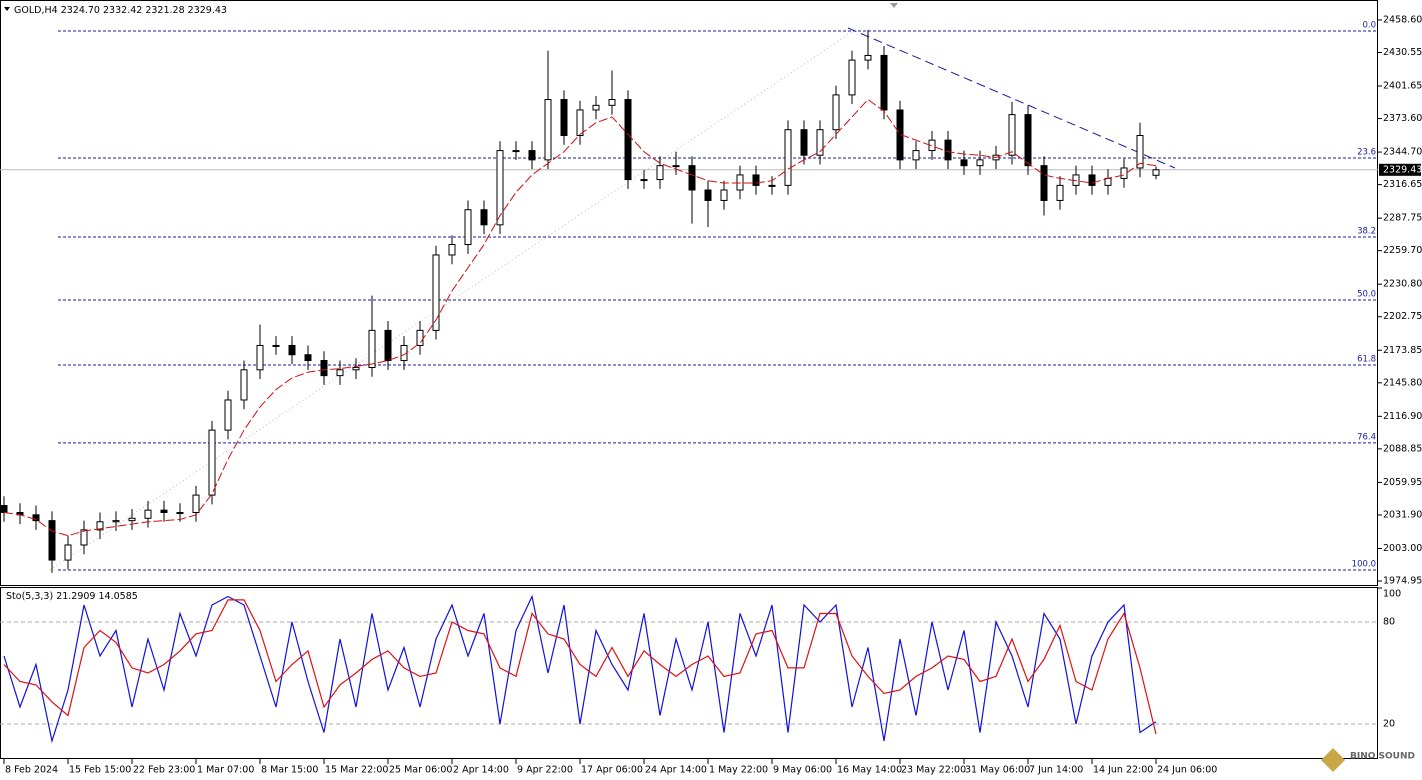  What do you see at coordinates (75, 596) in the screenshot?
I see `k-value: 21.2909` at bounding box center [75, 596].